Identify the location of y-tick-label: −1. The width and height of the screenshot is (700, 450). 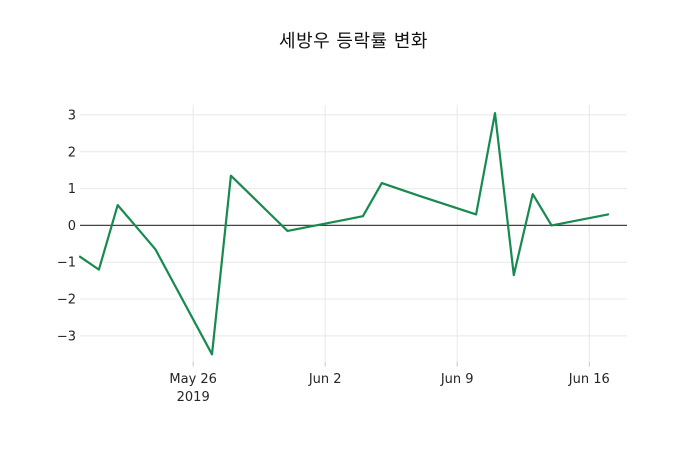
(66, 263).